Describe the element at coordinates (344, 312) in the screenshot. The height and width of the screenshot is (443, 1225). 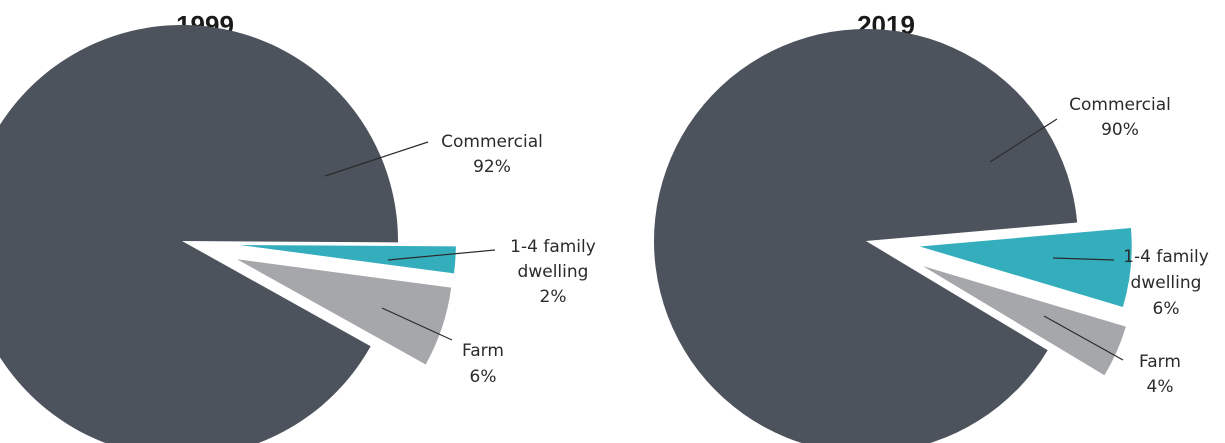
I see `pie-slice-farm-1999` at that location.